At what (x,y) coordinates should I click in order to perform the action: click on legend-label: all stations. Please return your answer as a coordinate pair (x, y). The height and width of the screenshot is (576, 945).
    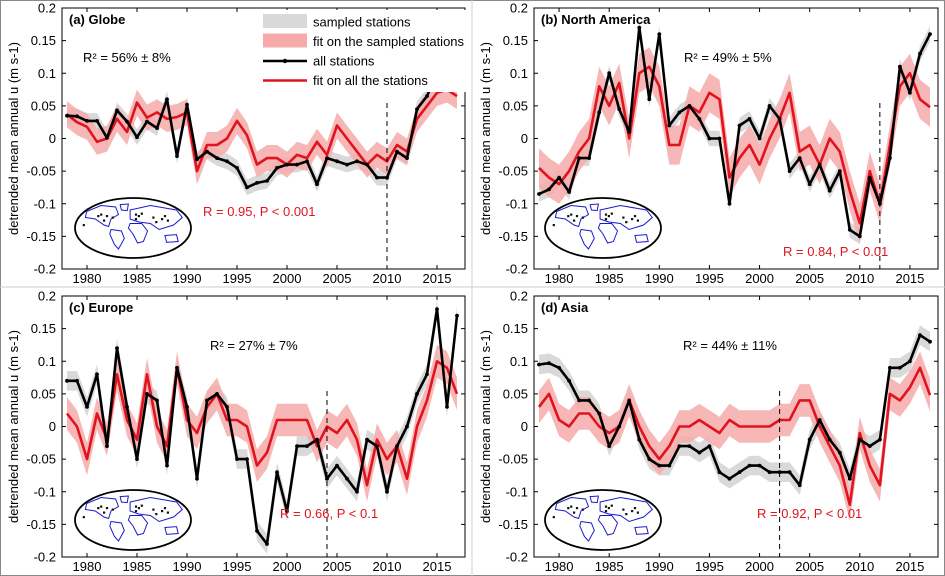
    Looking at the image, I should click on (344, 61).